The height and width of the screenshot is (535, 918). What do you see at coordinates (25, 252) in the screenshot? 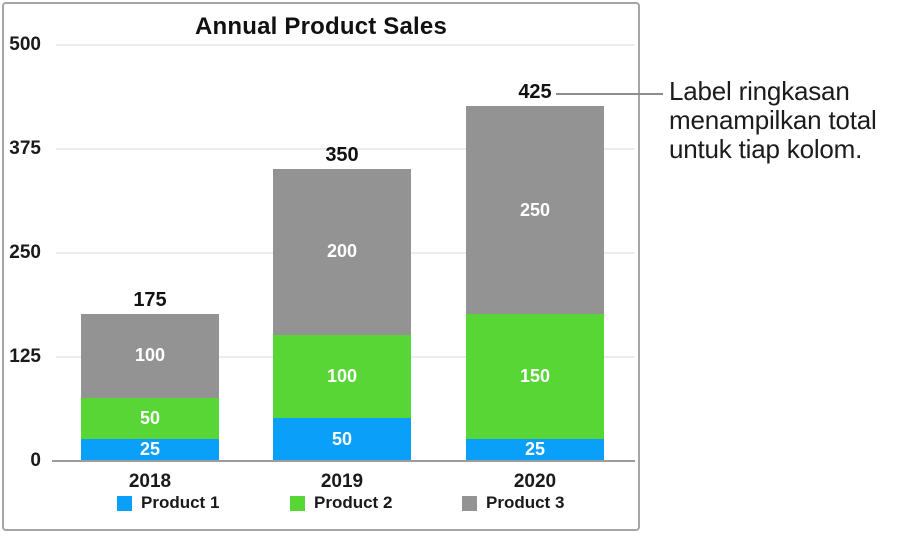
I see `y-axis-tick-label: 250` at bounding box center [25, 252].